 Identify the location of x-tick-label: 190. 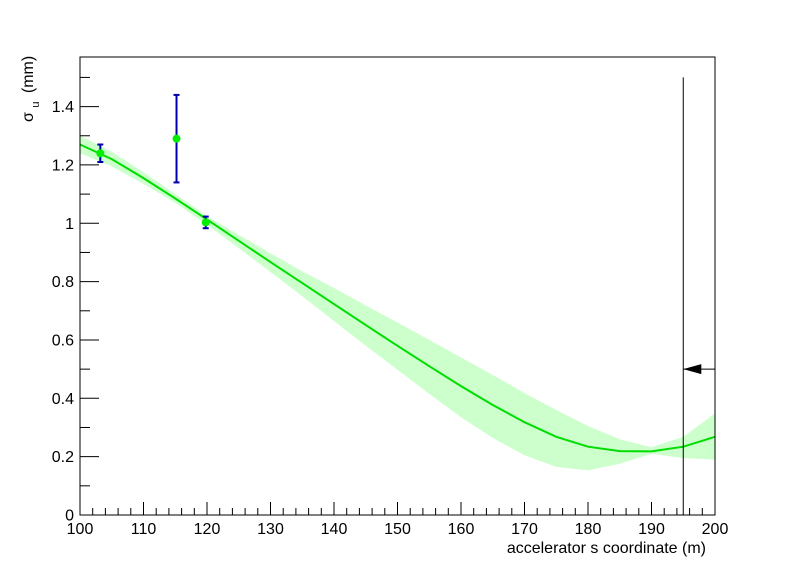
(651, 529).